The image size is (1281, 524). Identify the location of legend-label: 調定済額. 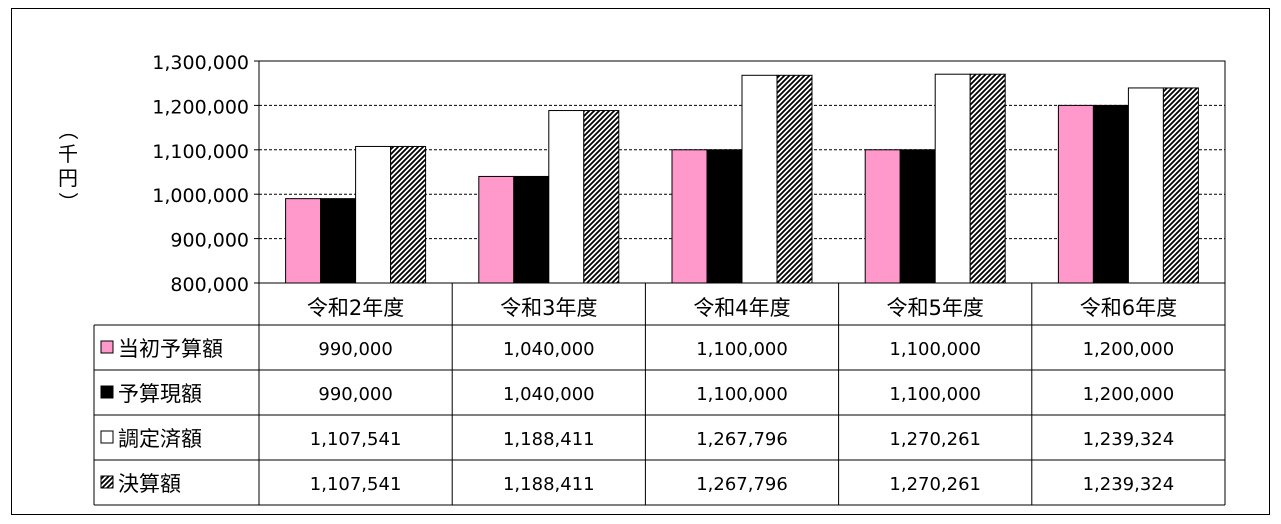
(160, 439).